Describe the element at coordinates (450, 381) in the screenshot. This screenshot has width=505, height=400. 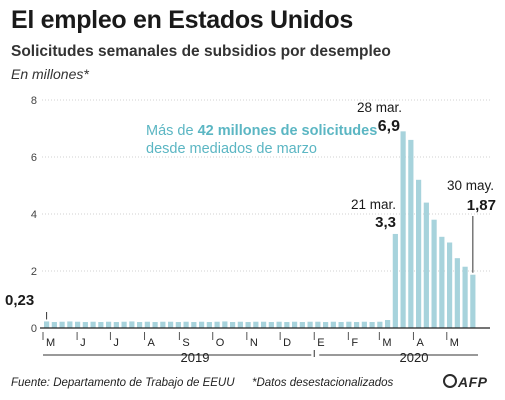
I see `logo-ring-icon` at that location.